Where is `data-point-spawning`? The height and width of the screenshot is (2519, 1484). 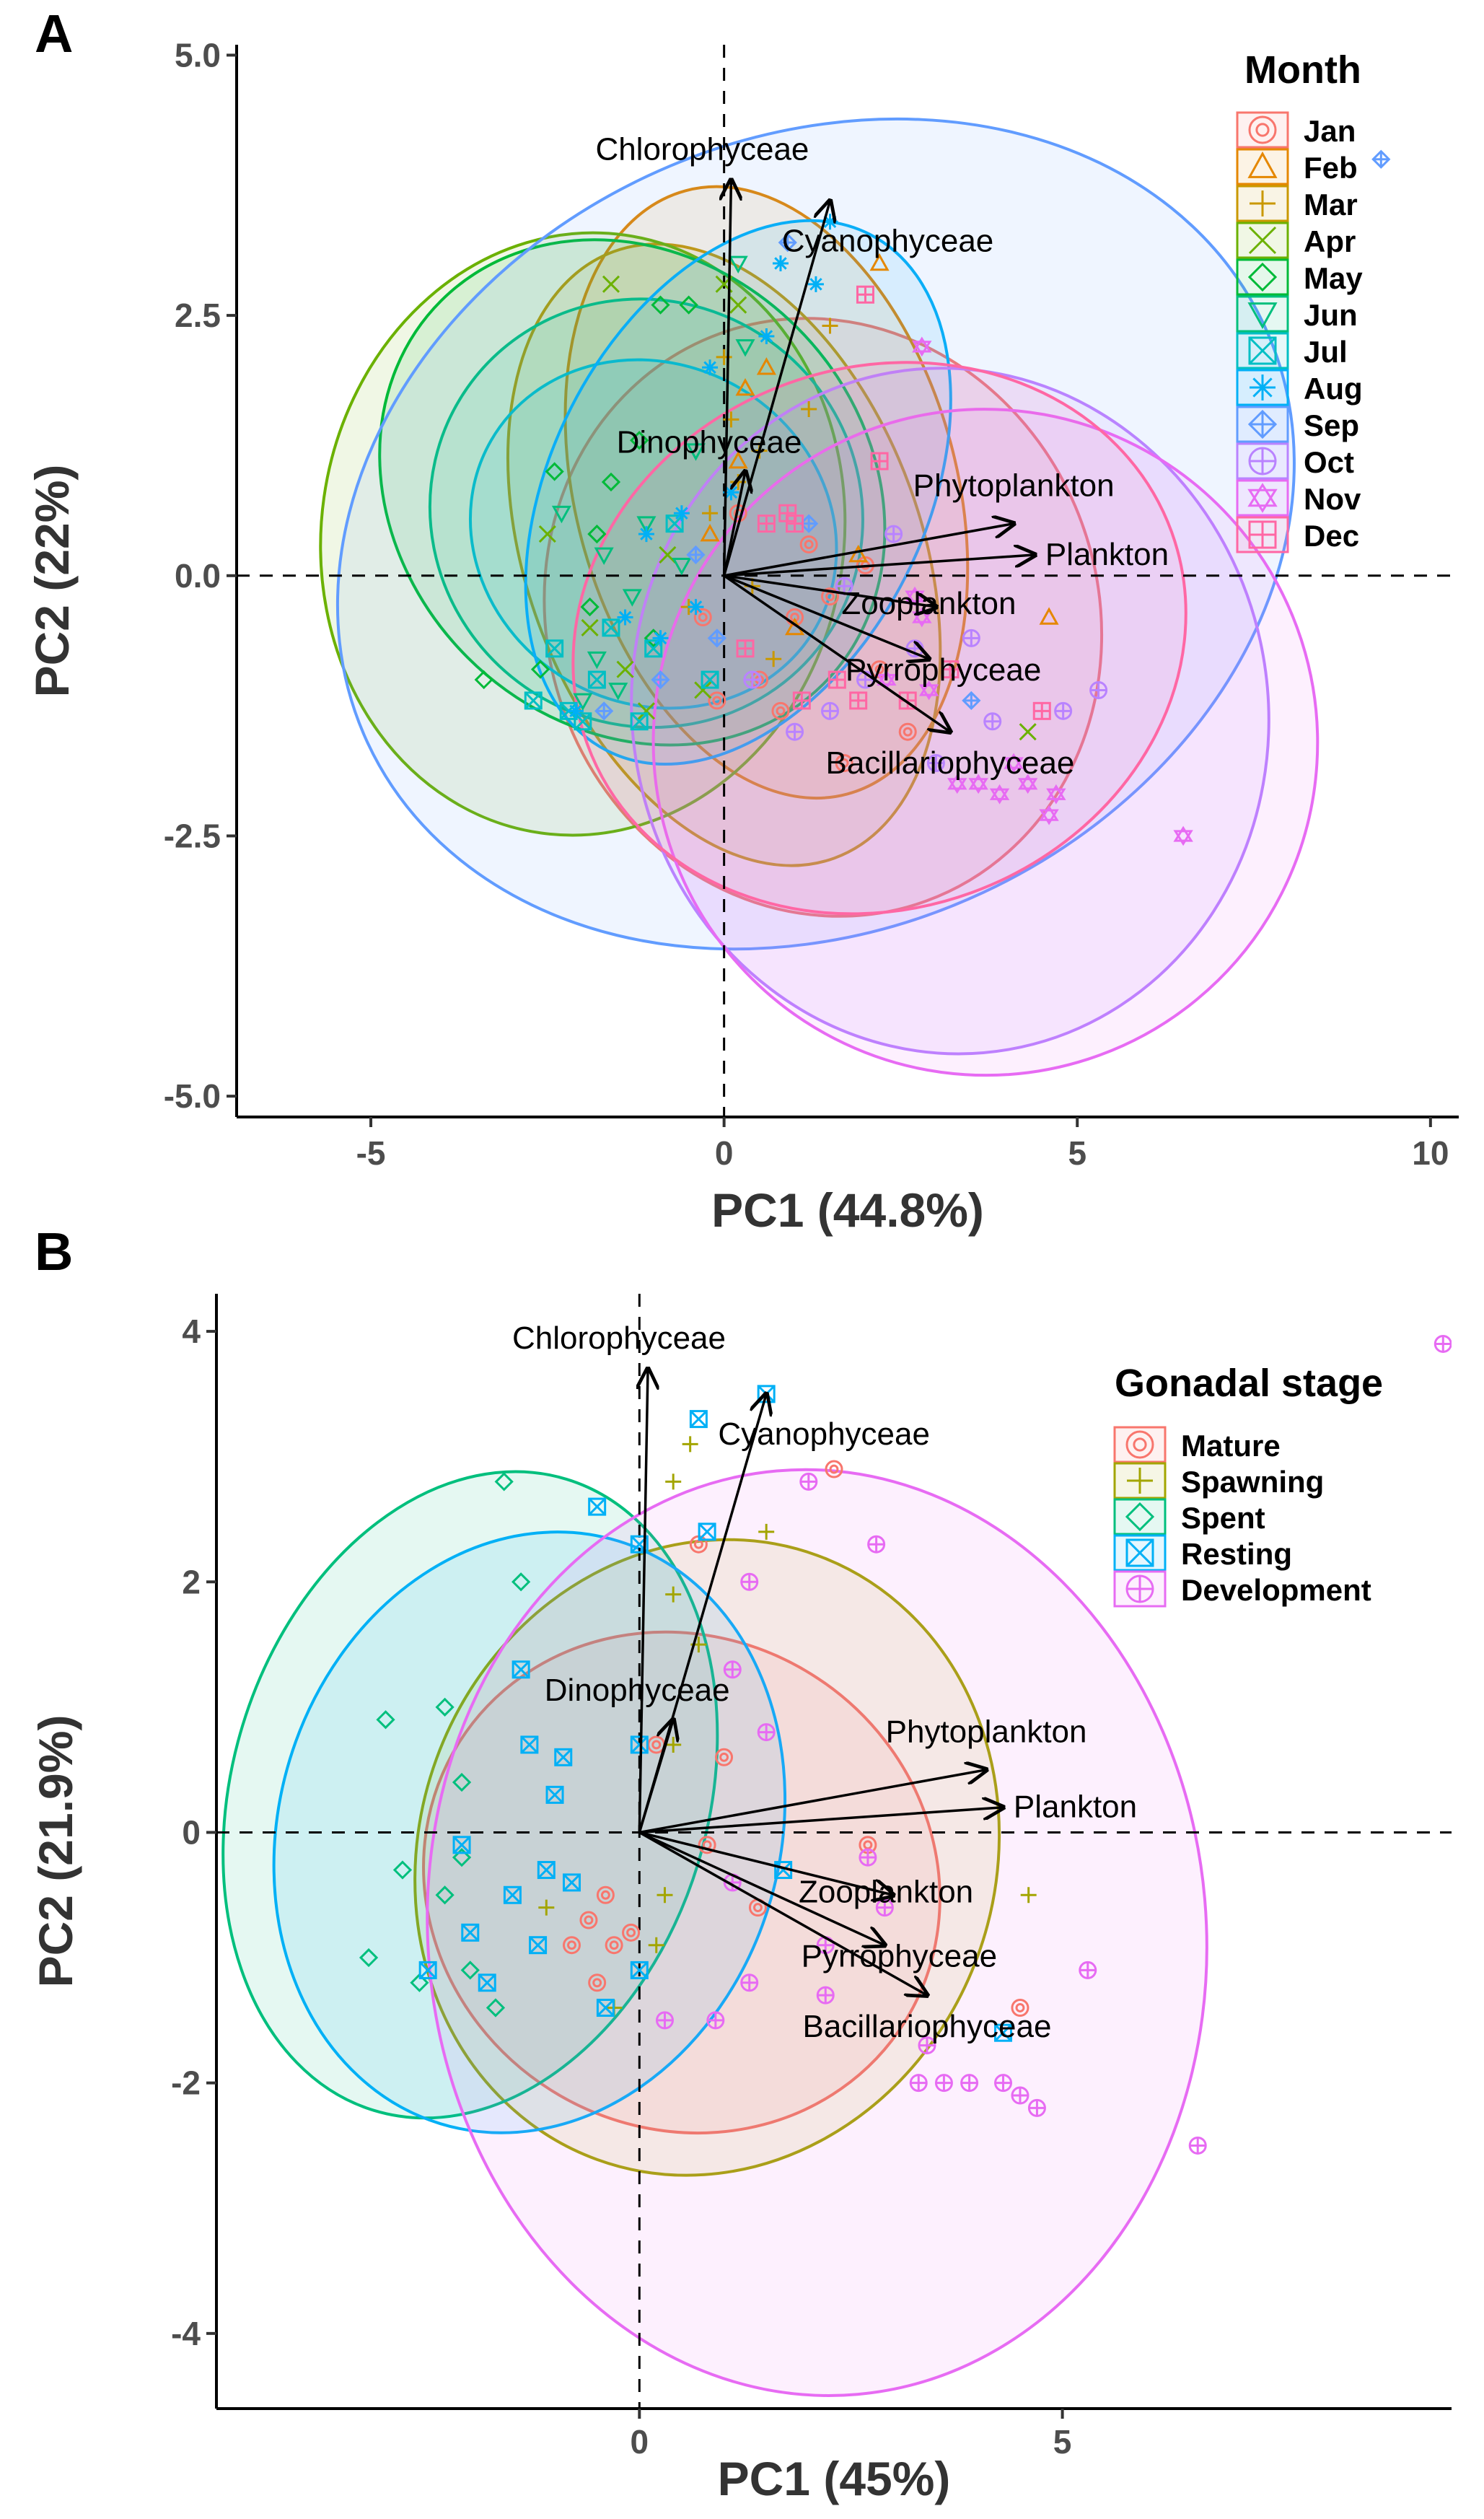
data-point-spawning is located at coordinates (656, 1945).